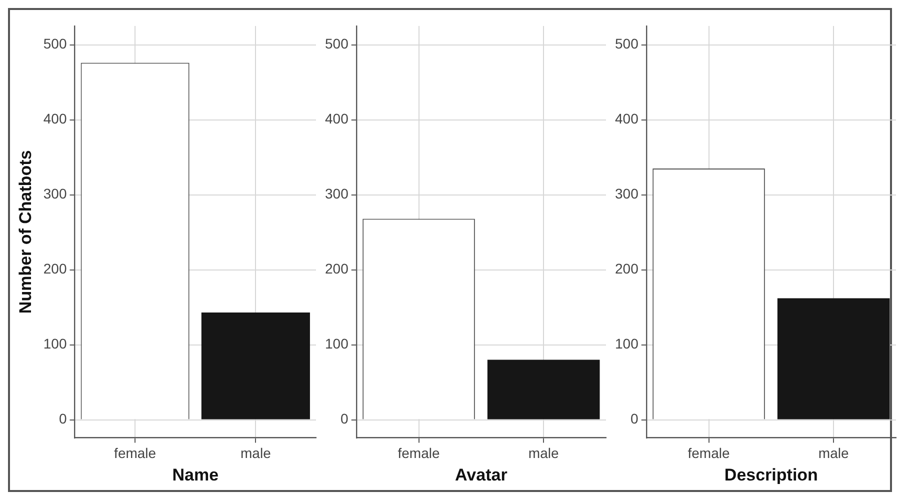  What do you see at coordinates (771, 474) in the screenshot?
I see `x-axis-title: Description` at bounding box center [771, 474].